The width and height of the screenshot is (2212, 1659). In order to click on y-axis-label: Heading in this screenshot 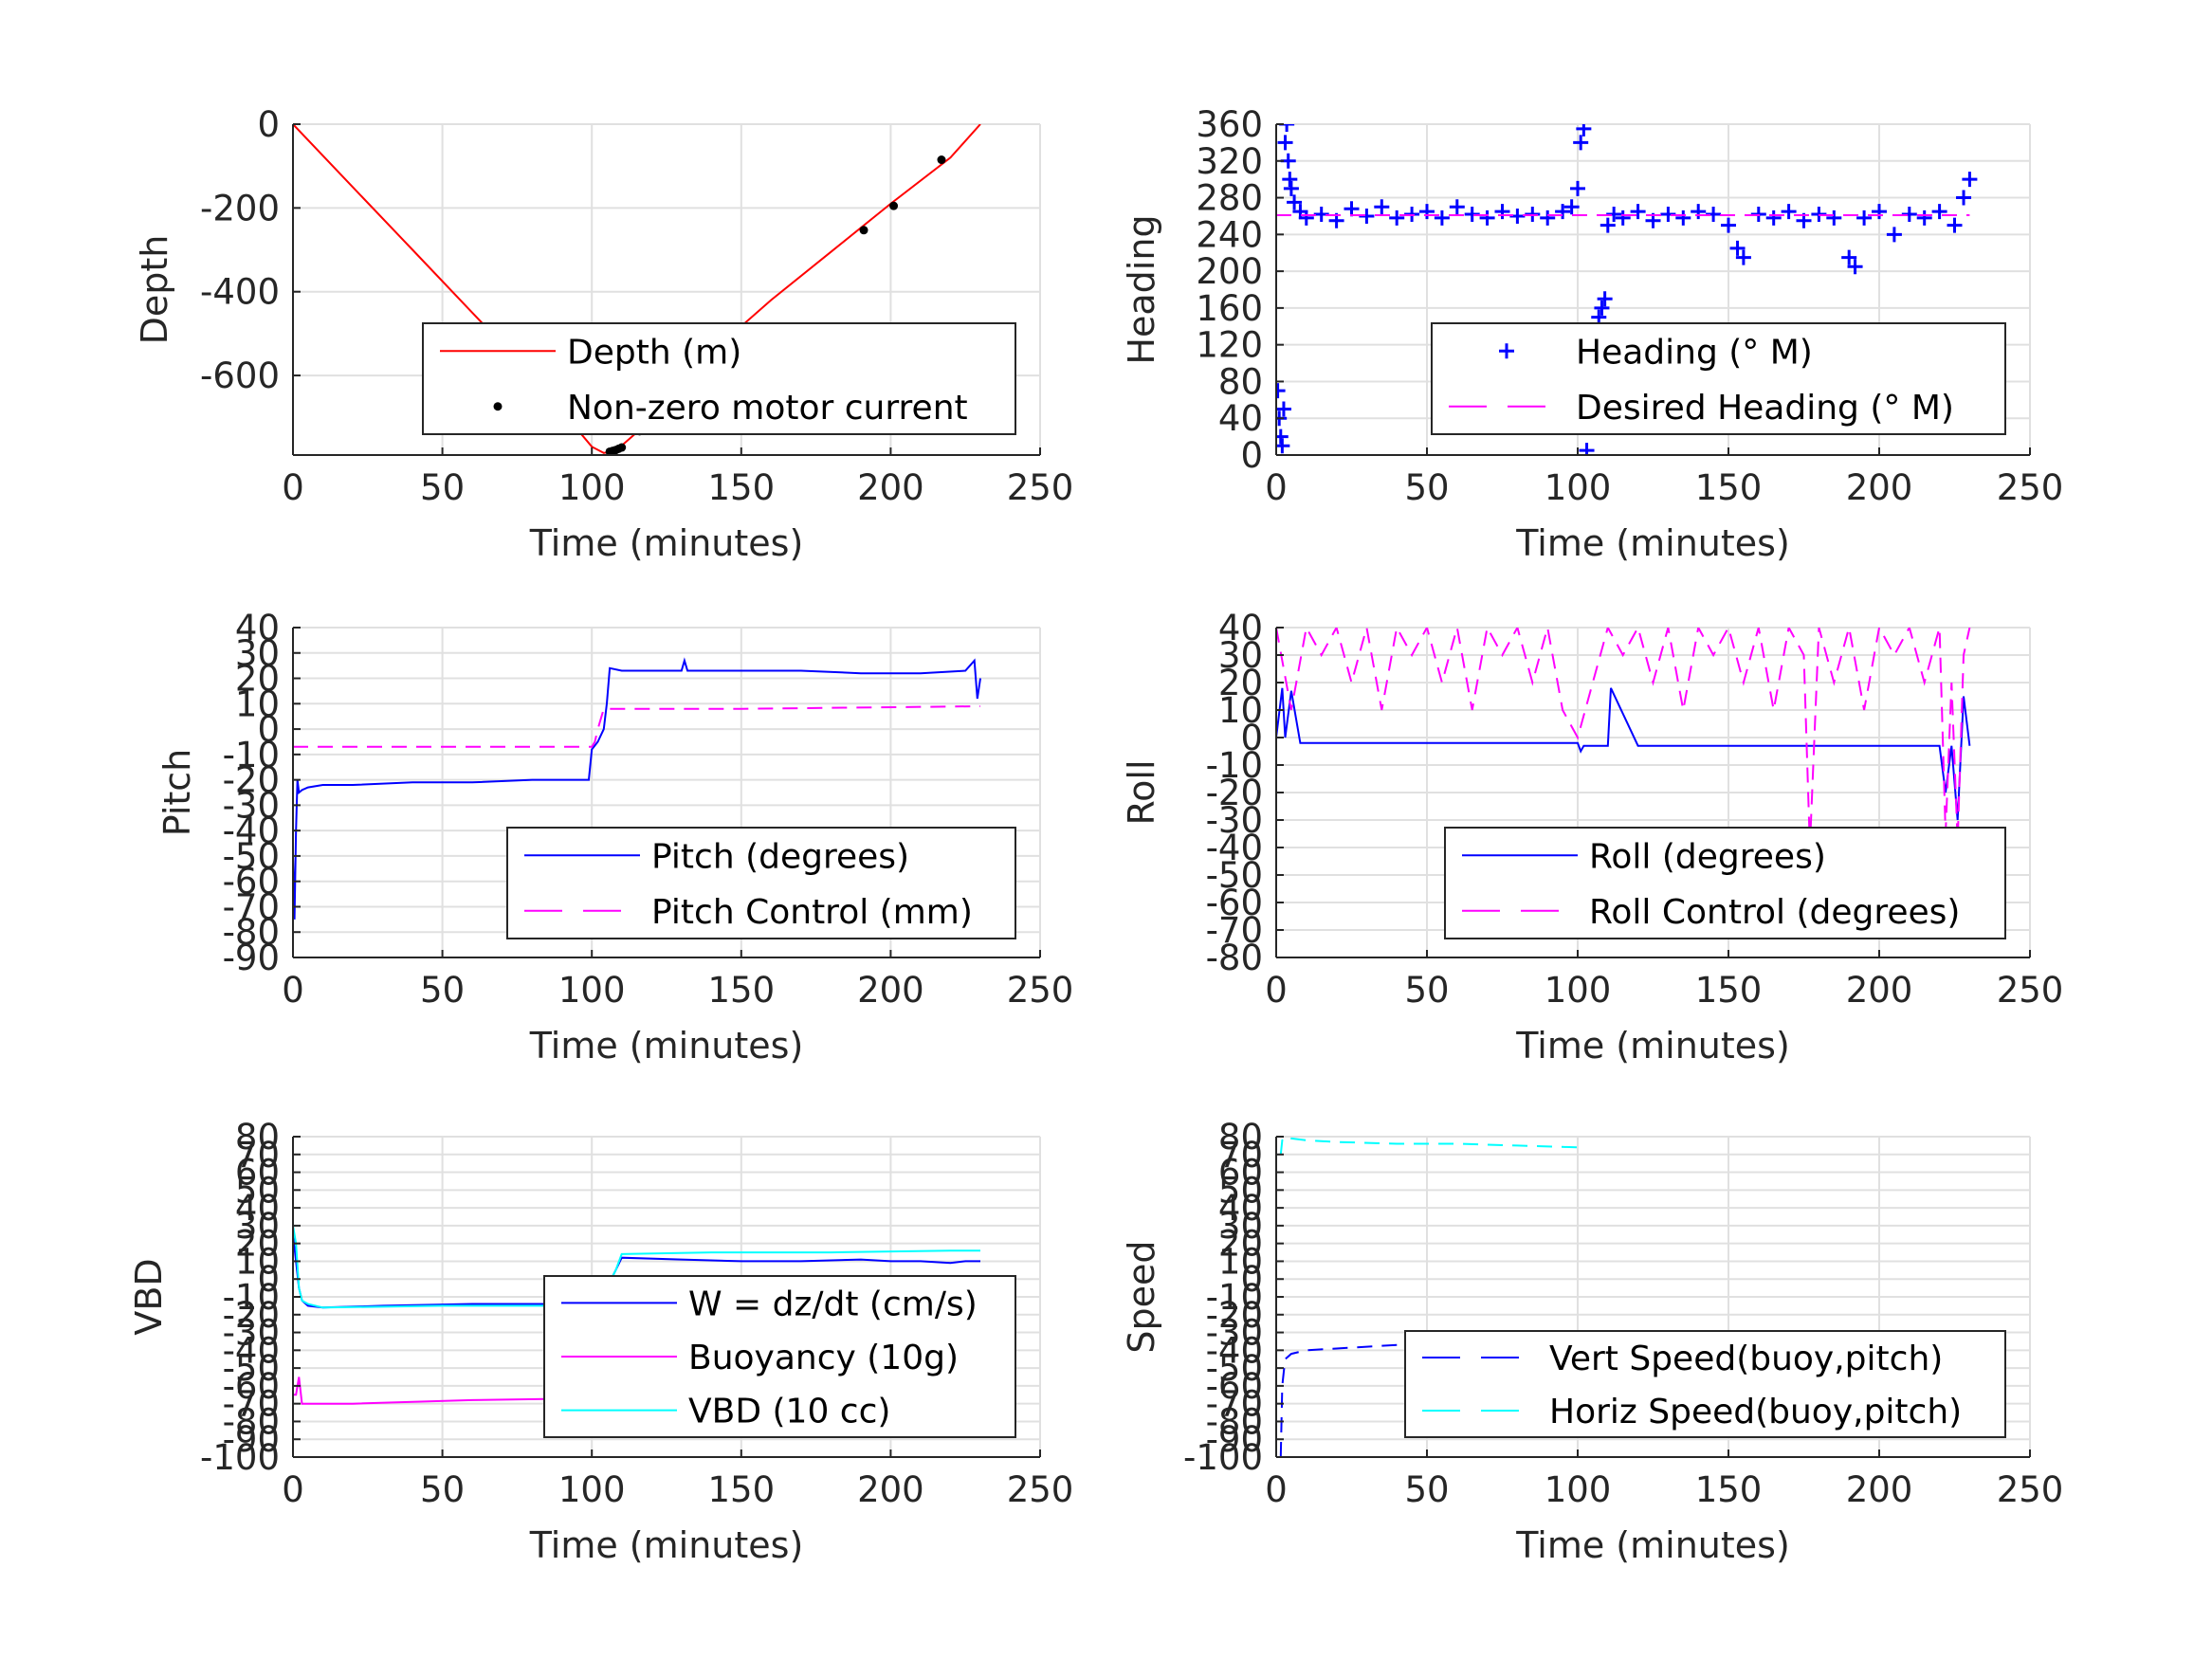, I will do `click(1141, 289)`.